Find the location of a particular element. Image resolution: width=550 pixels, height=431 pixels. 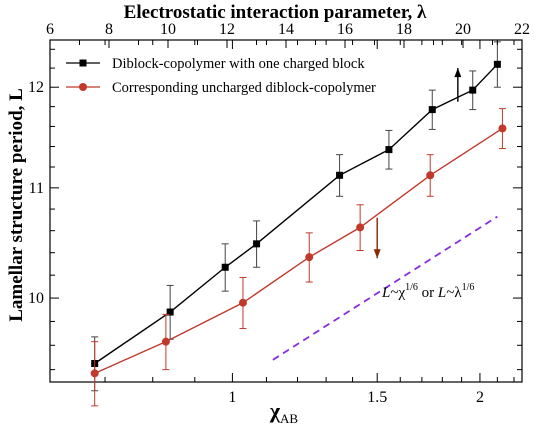

annotation-lambda: ~λ is located at coordinates (454, 293).